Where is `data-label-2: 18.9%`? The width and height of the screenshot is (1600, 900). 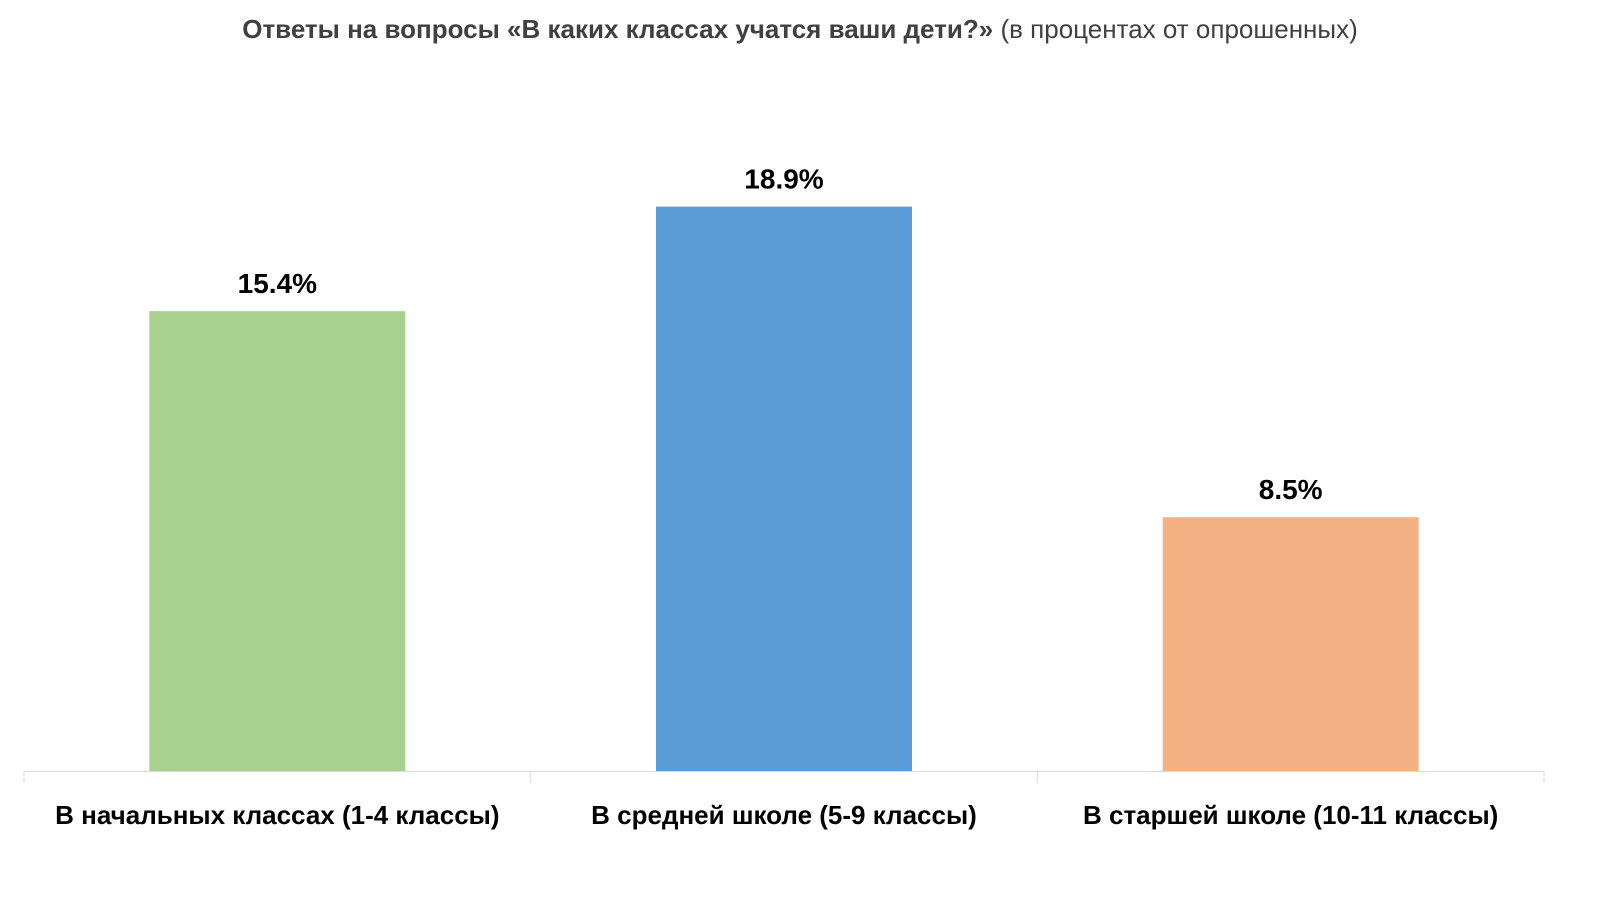
data-label-2: 18.9% is located at coordinates (783, 179).